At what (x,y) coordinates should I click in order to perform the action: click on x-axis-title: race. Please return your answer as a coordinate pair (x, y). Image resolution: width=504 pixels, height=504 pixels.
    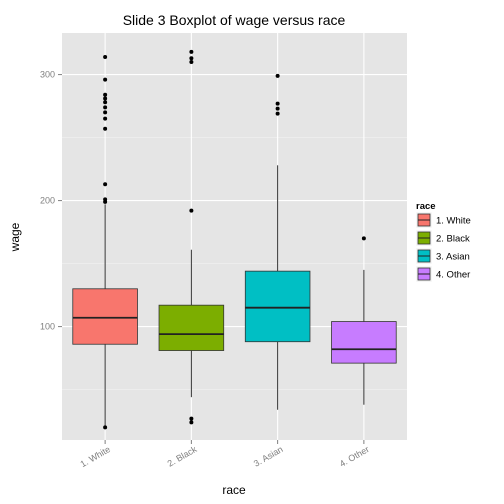
    Looking at the image, I should click on (234, 490).